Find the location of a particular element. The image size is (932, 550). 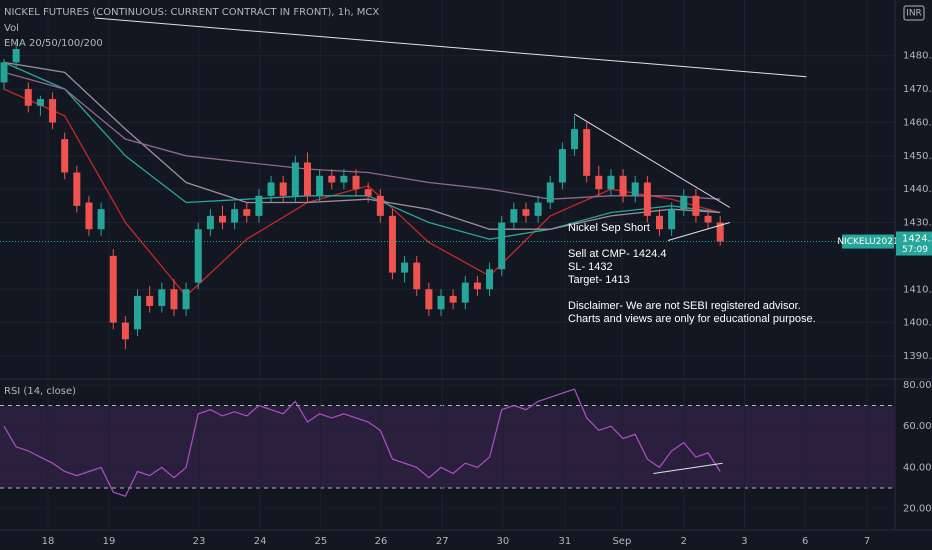

y-tick-label: 20.00 is located at coordinates (917, 509).